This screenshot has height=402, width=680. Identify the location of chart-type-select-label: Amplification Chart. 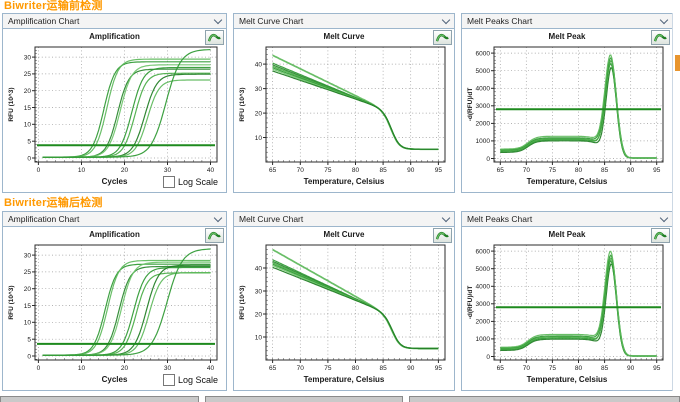
(44, 219).